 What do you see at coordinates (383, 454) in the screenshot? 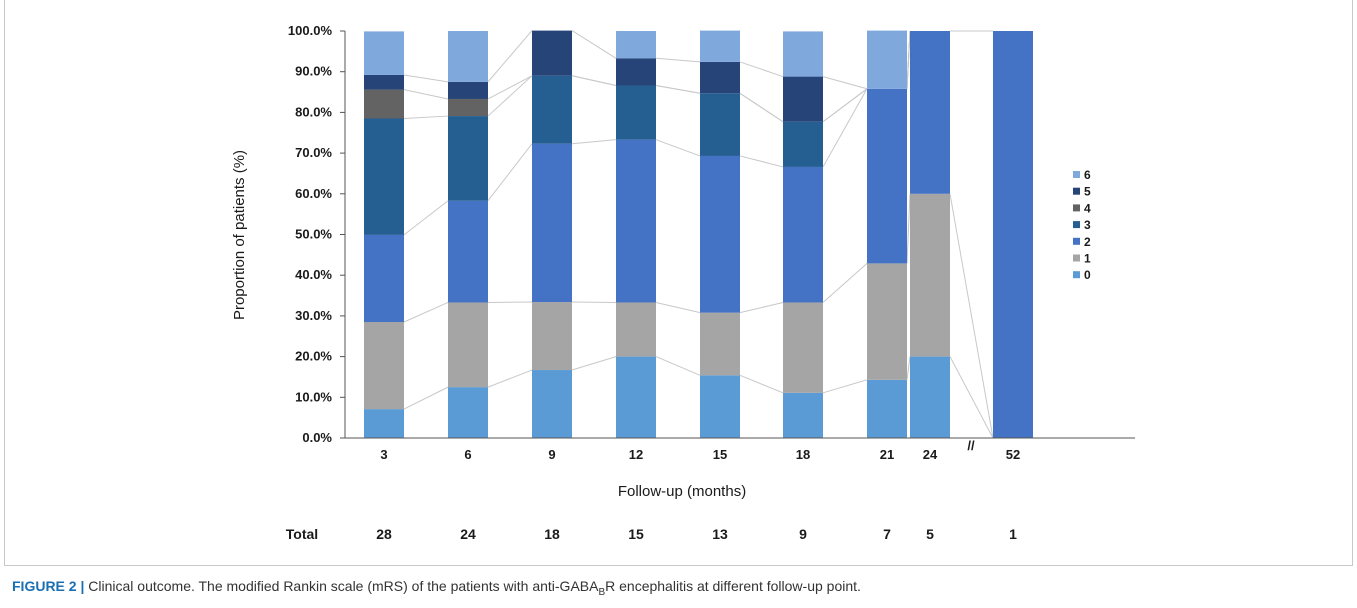
I see `x-tick-label: 3` at bounding box center [383, 454].